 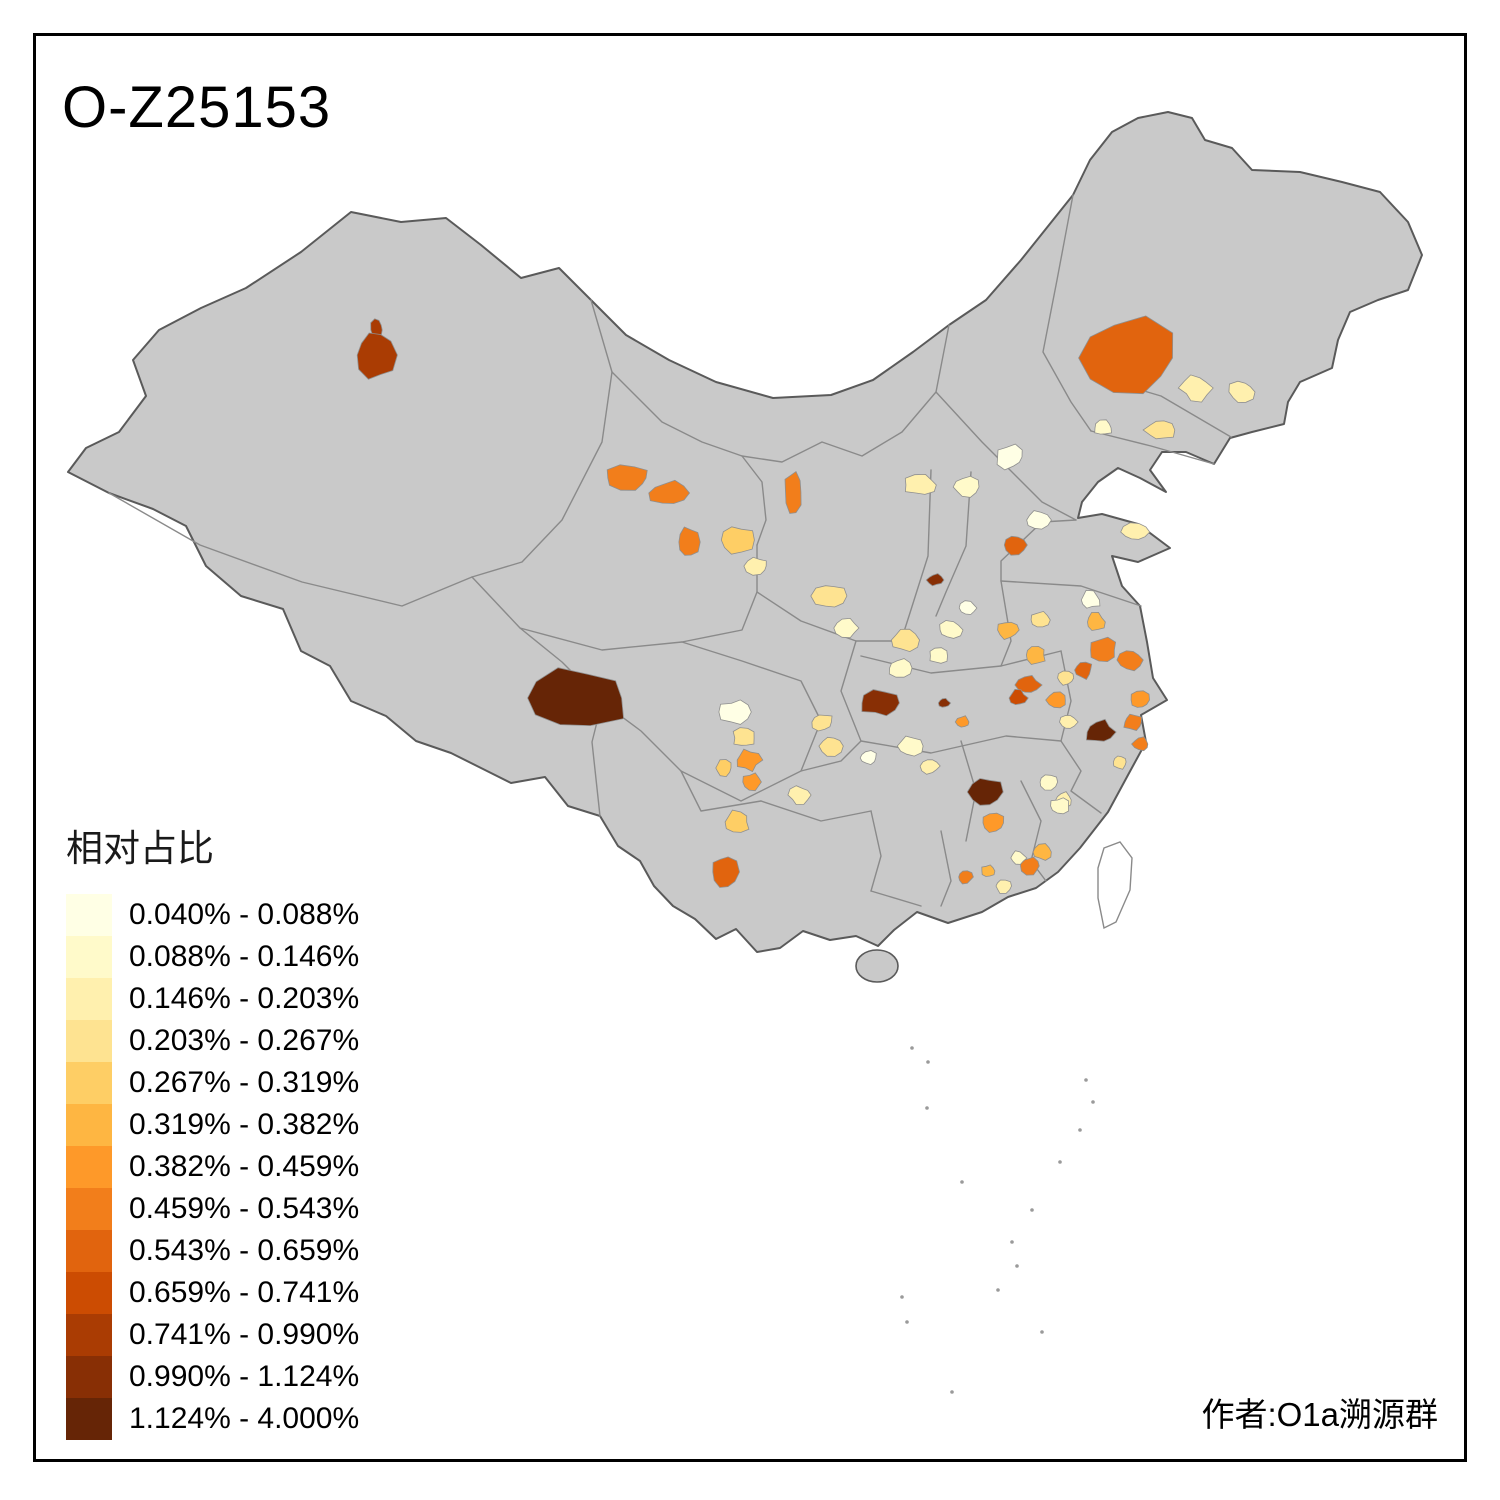 What do you see at coordinates (197, 107) in the screenshot?
I see `map-title: O-Z25153` at bounding box center [197, 107].